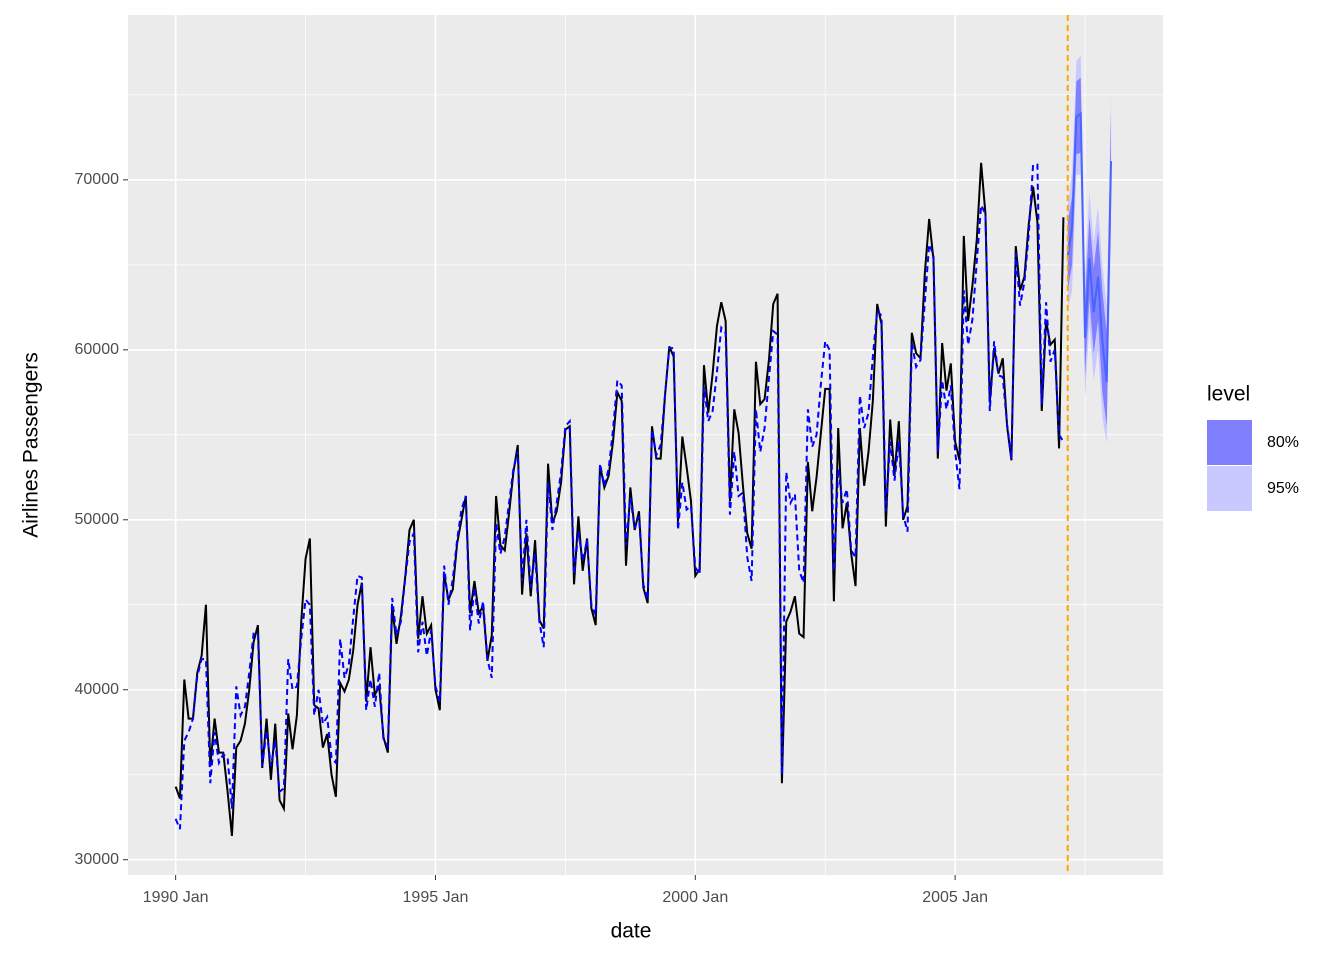 The height and width of the screenshot is (960, 1344). I want to click on y-tick-label: 30000, so click(97, 859).